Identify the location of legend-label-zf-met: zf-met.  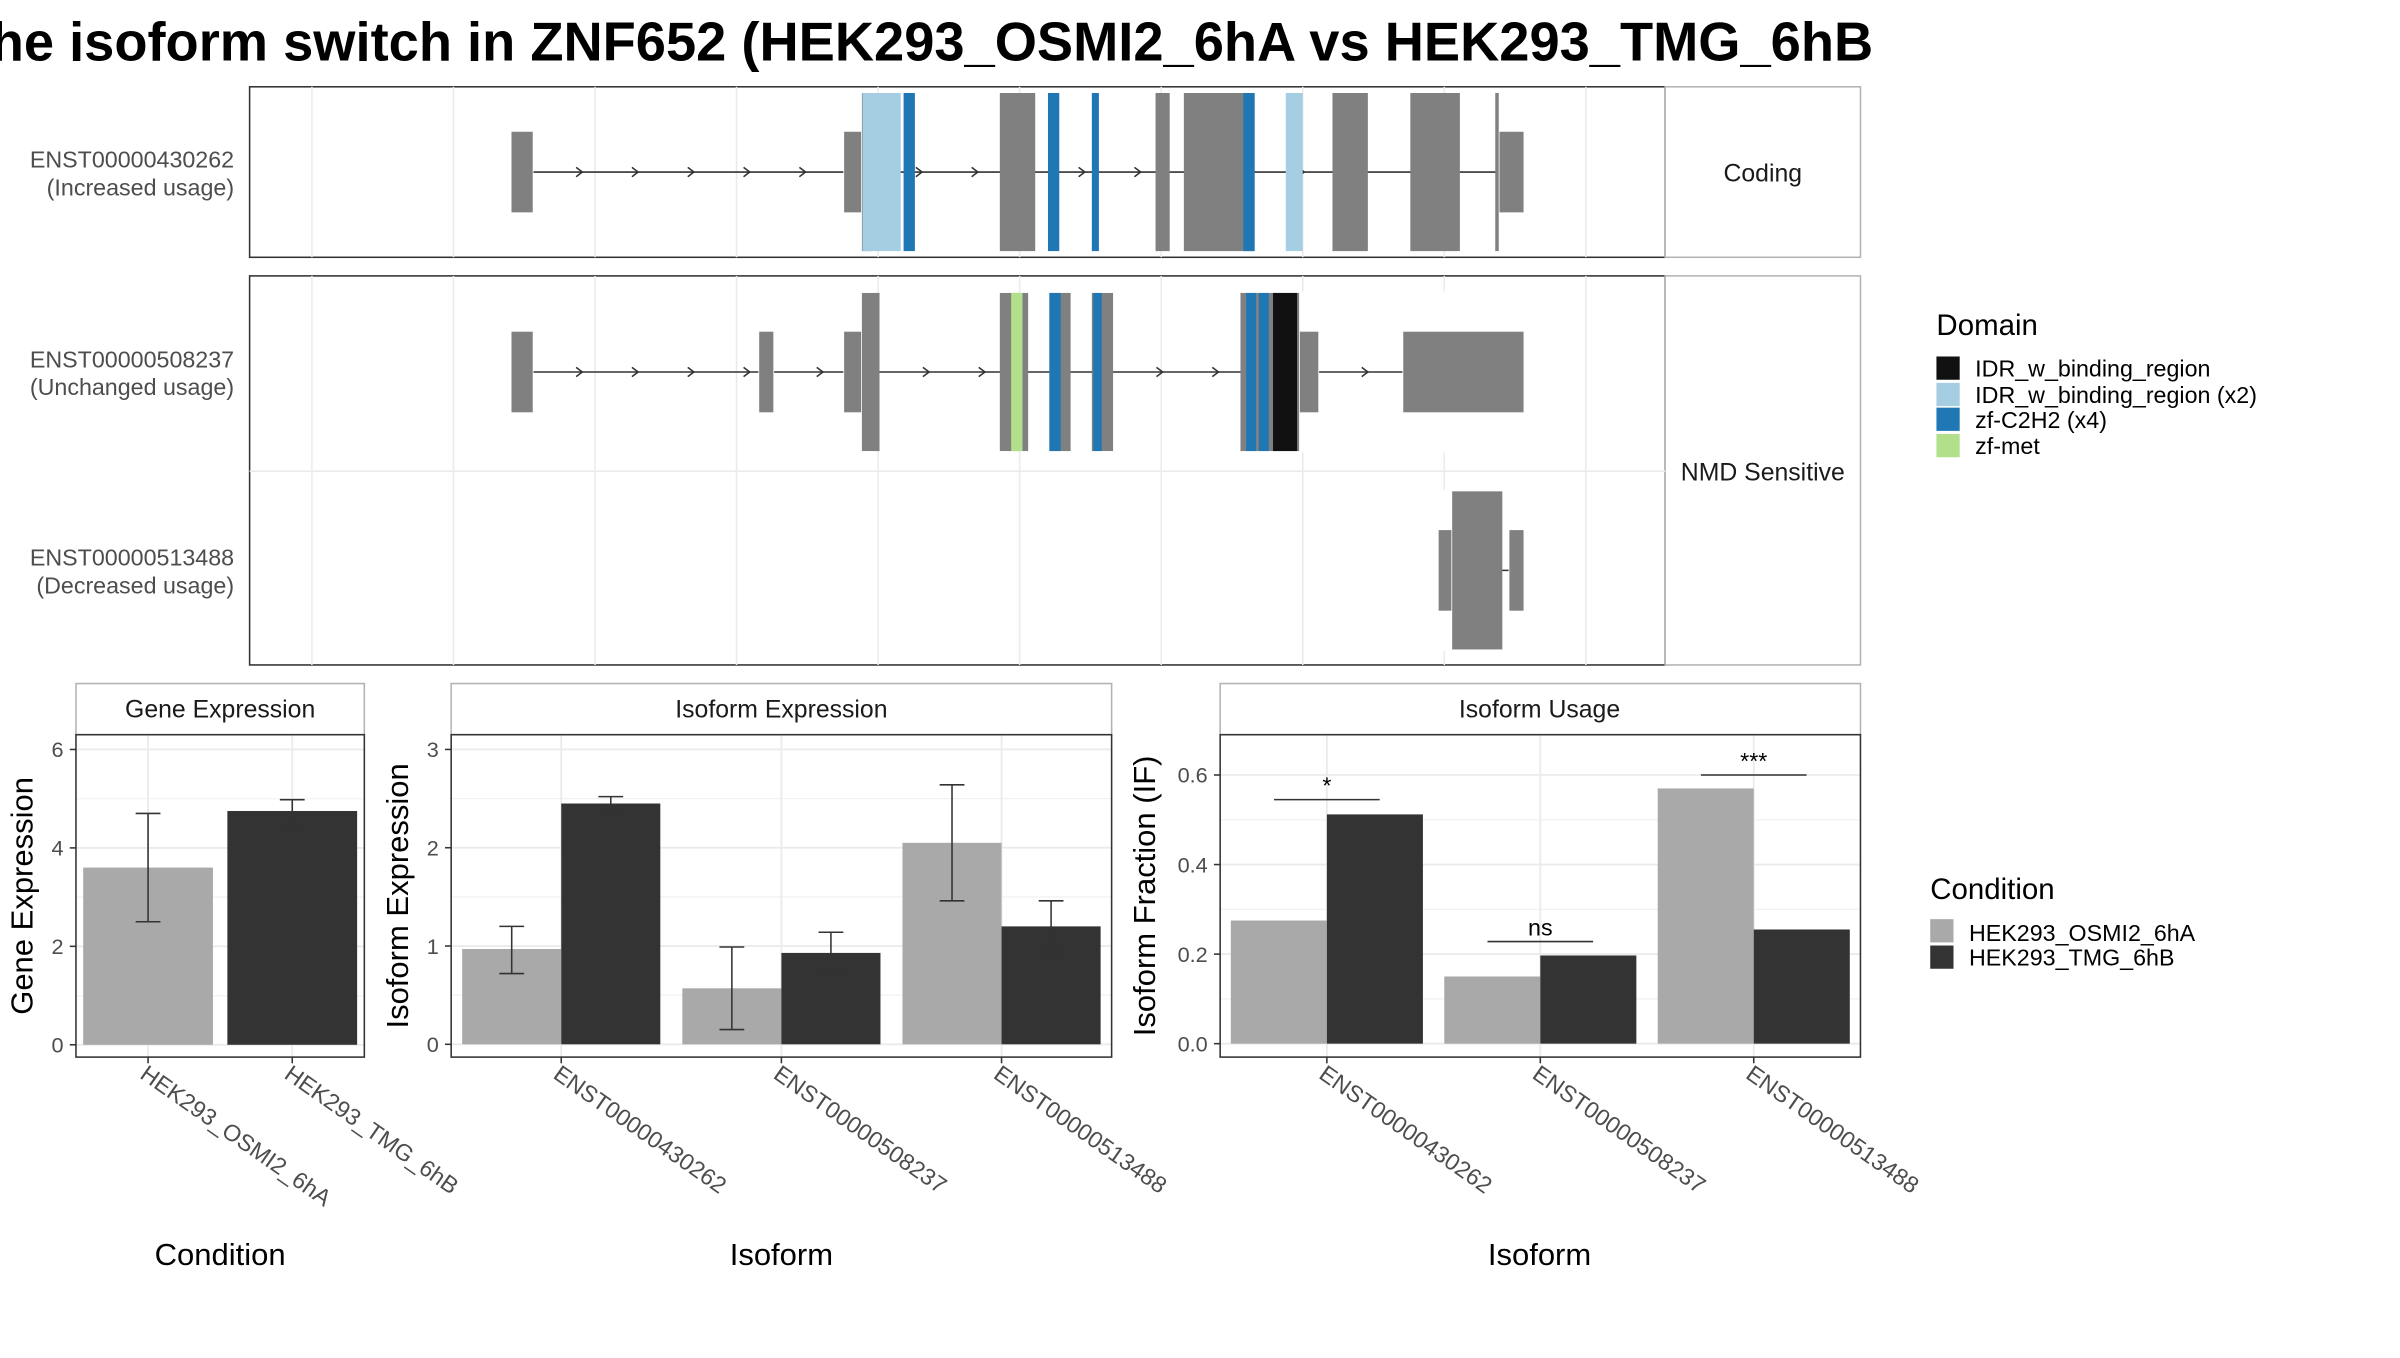
(2007, 446).